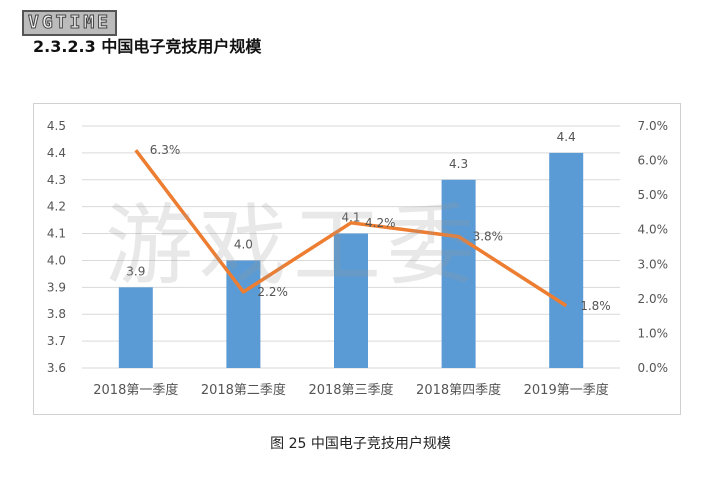  I want to click on y-tick-label: 4.2, so click(56, 207).